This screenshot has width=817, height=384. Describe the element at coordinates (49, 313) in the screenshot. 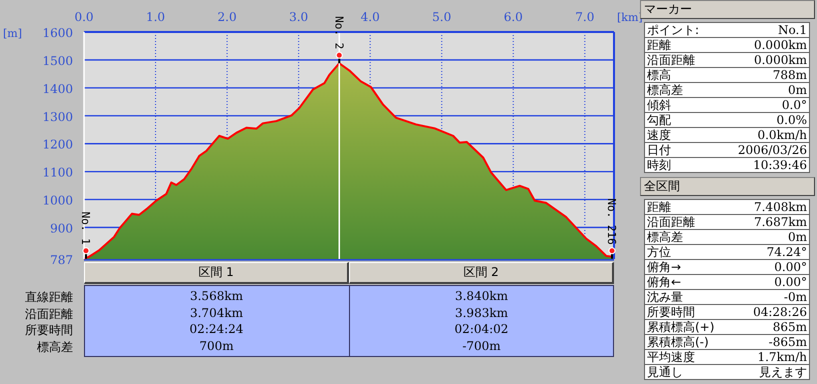

I see `category-label: 沿面距離` at that location.